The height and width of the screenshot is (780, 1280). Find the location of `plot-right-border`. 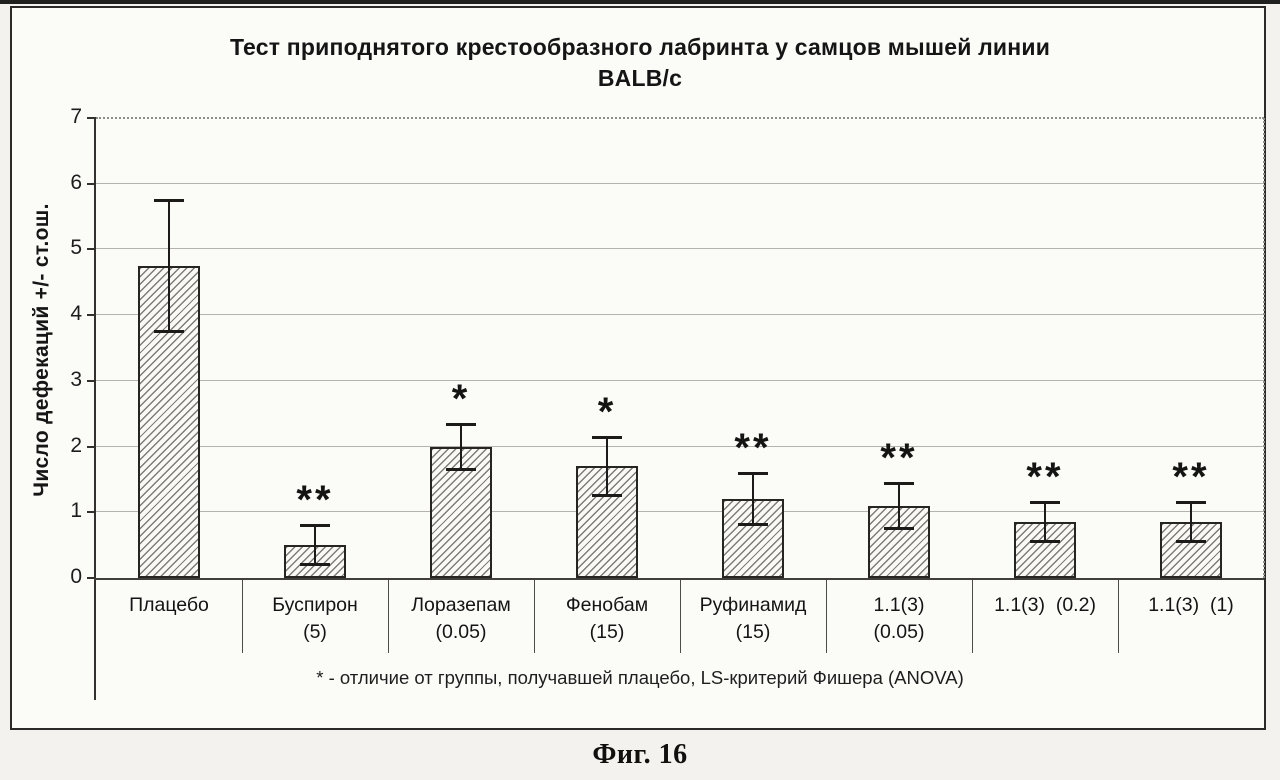

plot-right-border is located at coordinates (1264, 348).